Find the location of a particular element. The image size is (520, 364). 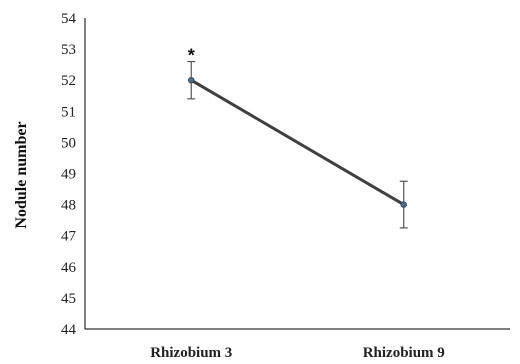

series-line is located at coordinates (297, 142).